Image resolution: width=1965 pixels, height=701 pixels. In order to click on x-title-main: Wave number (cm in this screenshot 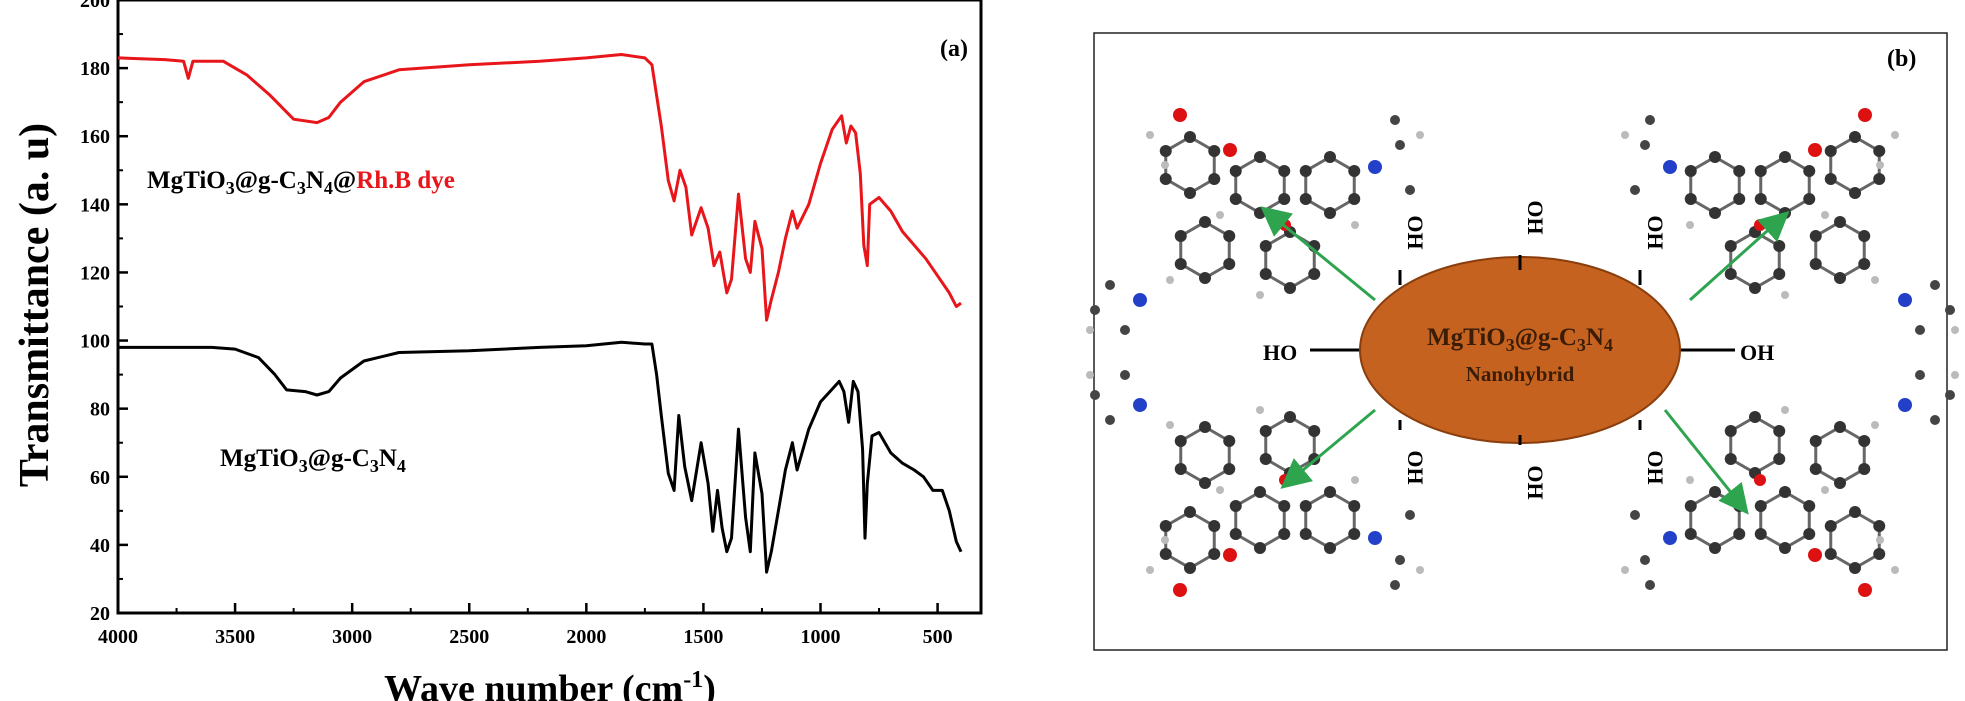, I will do `click(533, 684)`.